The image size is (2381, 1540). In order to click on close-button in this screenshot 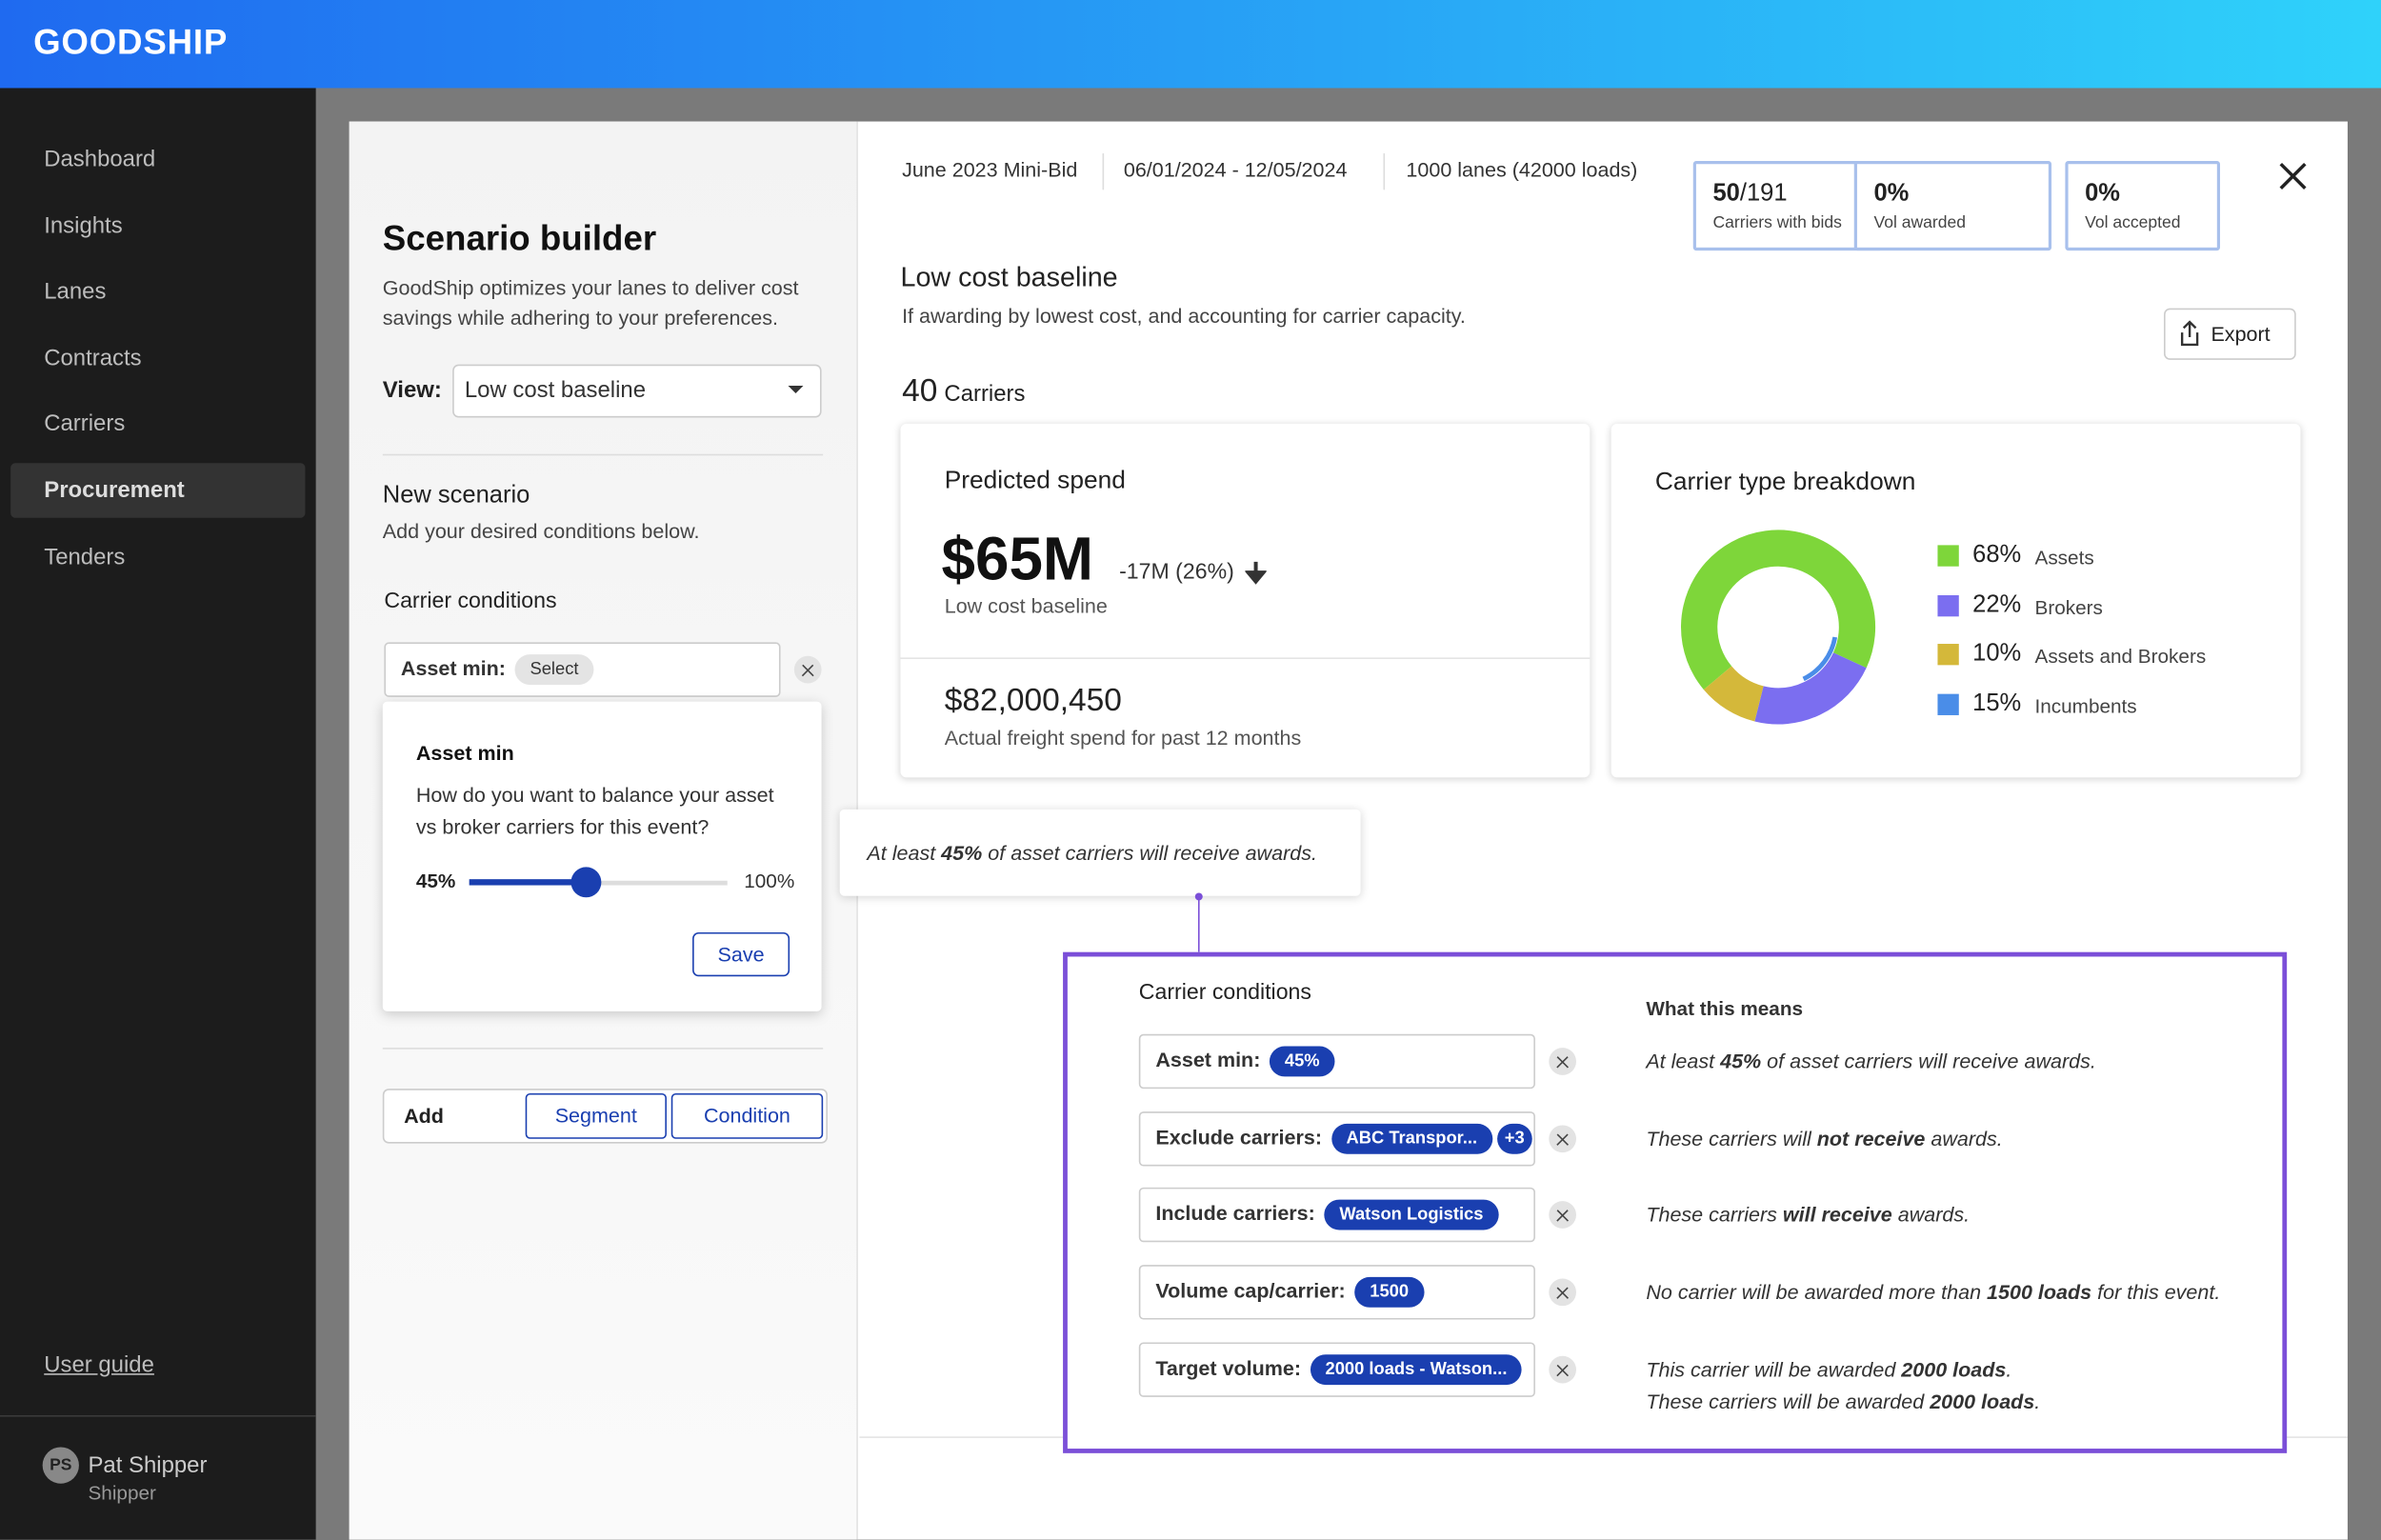, I will do `click(2294, 176)`.